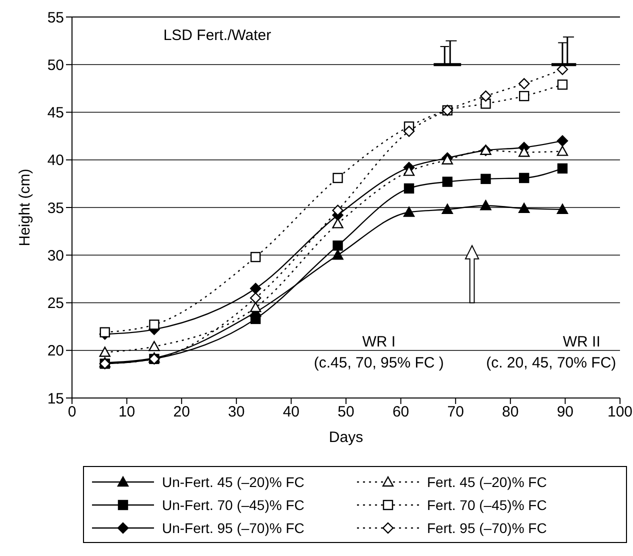  What do you see at coordinates (551, 363) in the screenshot?
I see `annotation: (c. 20, 45, 70% FC)` at bounding box center [551, 363].